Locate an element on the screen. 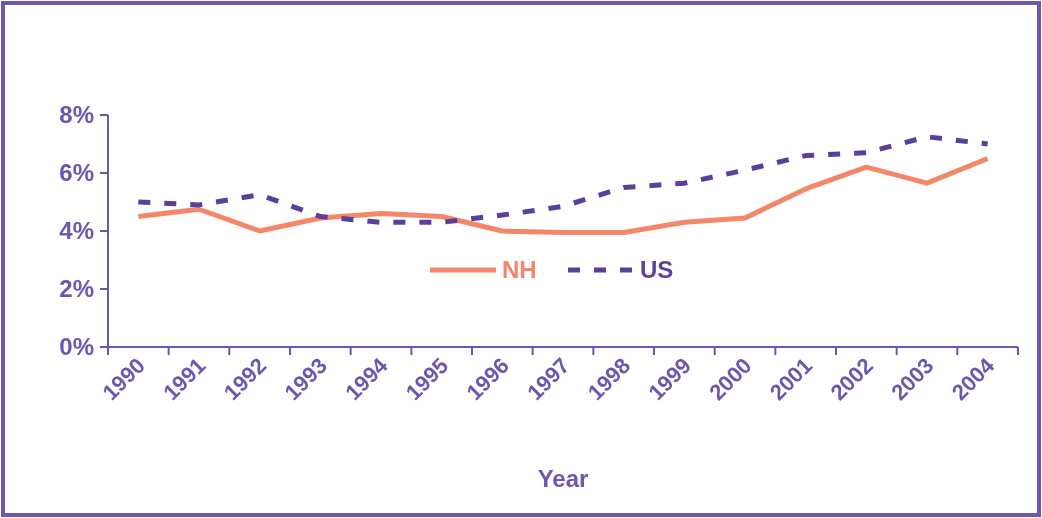 The height and width of the screenshot is (518, 1042). y-tick-label: 8% is located at coordinates (76, 115).